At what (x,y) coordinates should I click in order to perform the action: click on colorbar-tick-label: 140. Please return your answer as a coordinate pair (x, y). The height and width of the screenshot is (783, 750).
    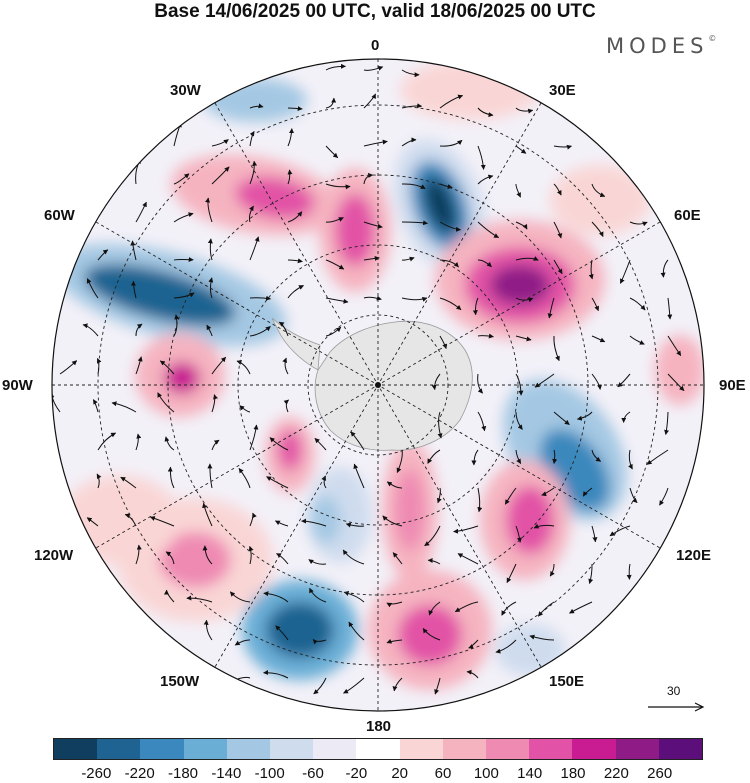
    Looking at the image, I should click on (530, 773).